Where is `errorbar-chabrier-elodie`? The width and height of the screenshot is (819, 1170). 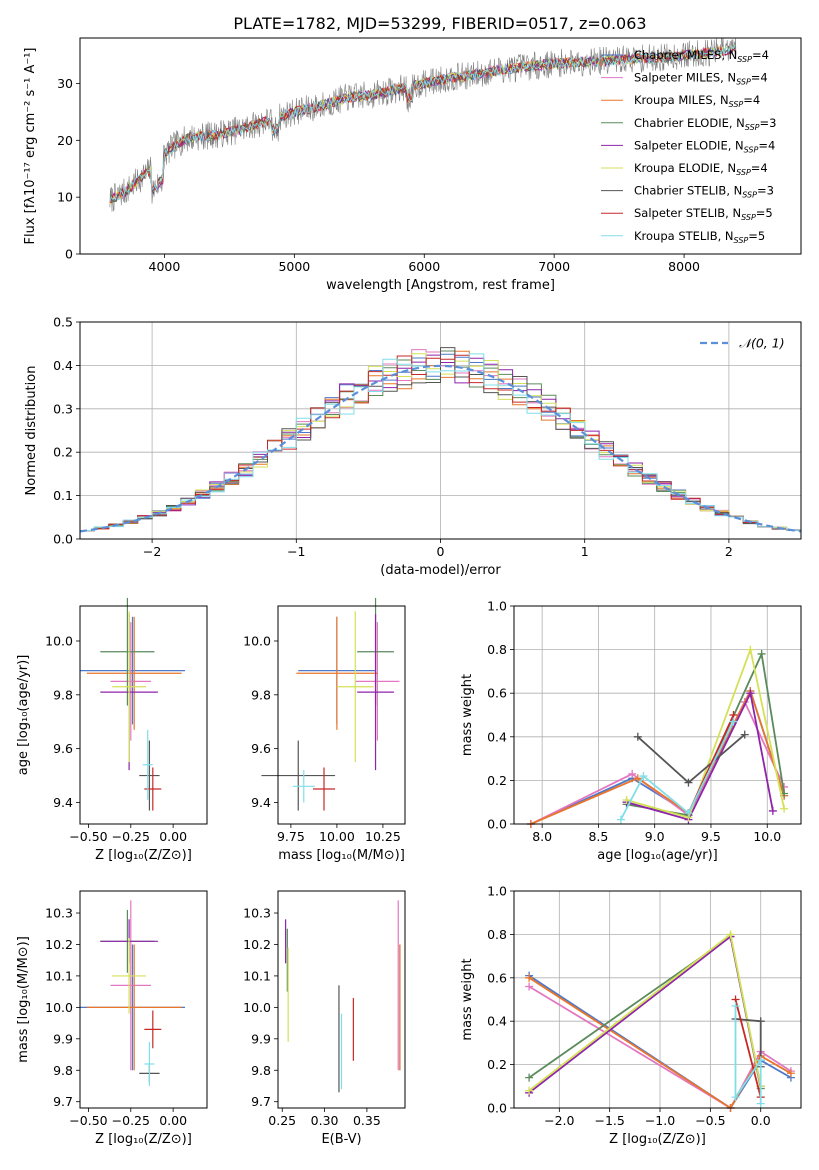
errorbar-chabrier-elodie is located at coordinates (127, 651).